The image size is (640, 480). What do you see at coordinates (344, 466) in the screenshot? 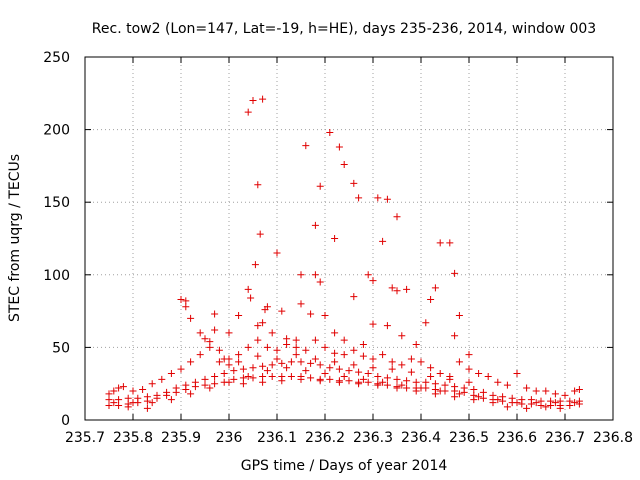
I see `x-axis-label: GPS time / Days of year 2014` at bounding box center [344, 466].